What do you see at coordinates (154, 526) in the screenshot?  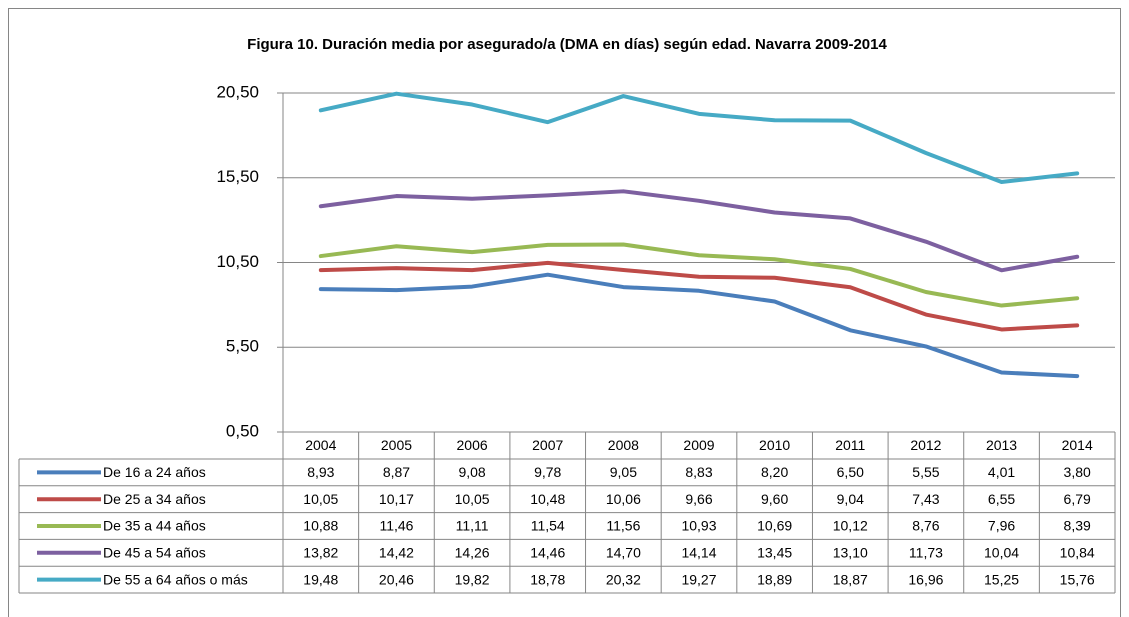 I see `legend-label: De 35 a 44 años` at bounding box center [154, 526].